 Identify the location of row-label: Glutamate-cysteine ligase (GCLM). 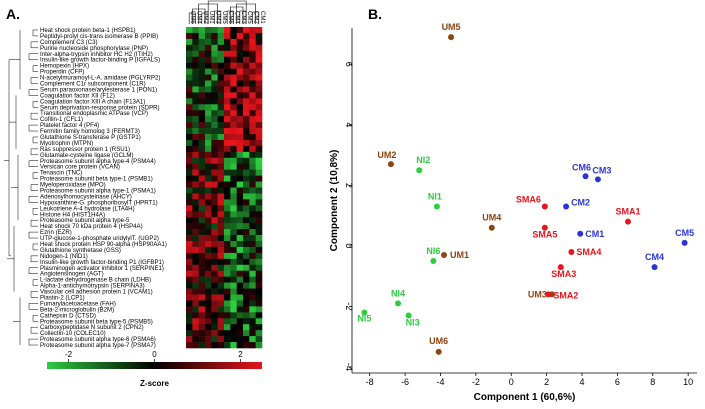
(86, 155).